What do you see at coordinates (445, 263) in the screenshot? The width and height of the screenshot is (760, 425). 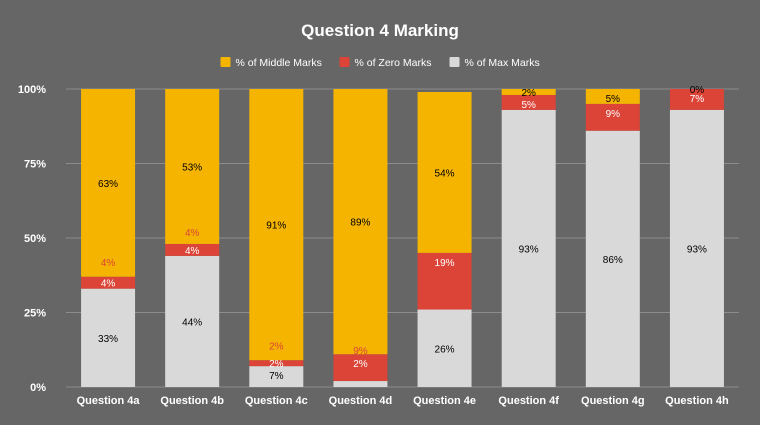 I see `data-label: 19%` at bounding box center [445, 263].